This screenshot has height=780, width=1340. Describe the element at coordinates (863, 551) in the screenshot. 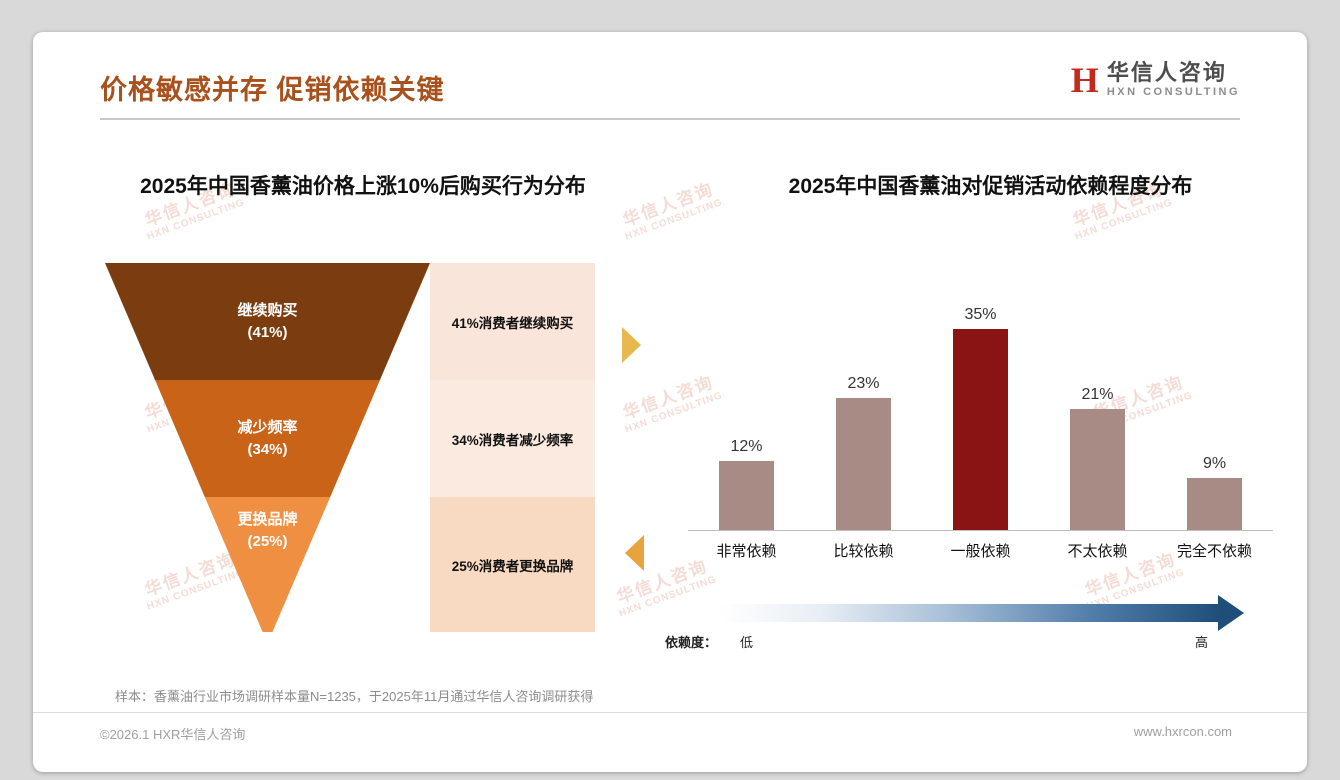

I see `bar-category-label: 比较依赖` at that location.